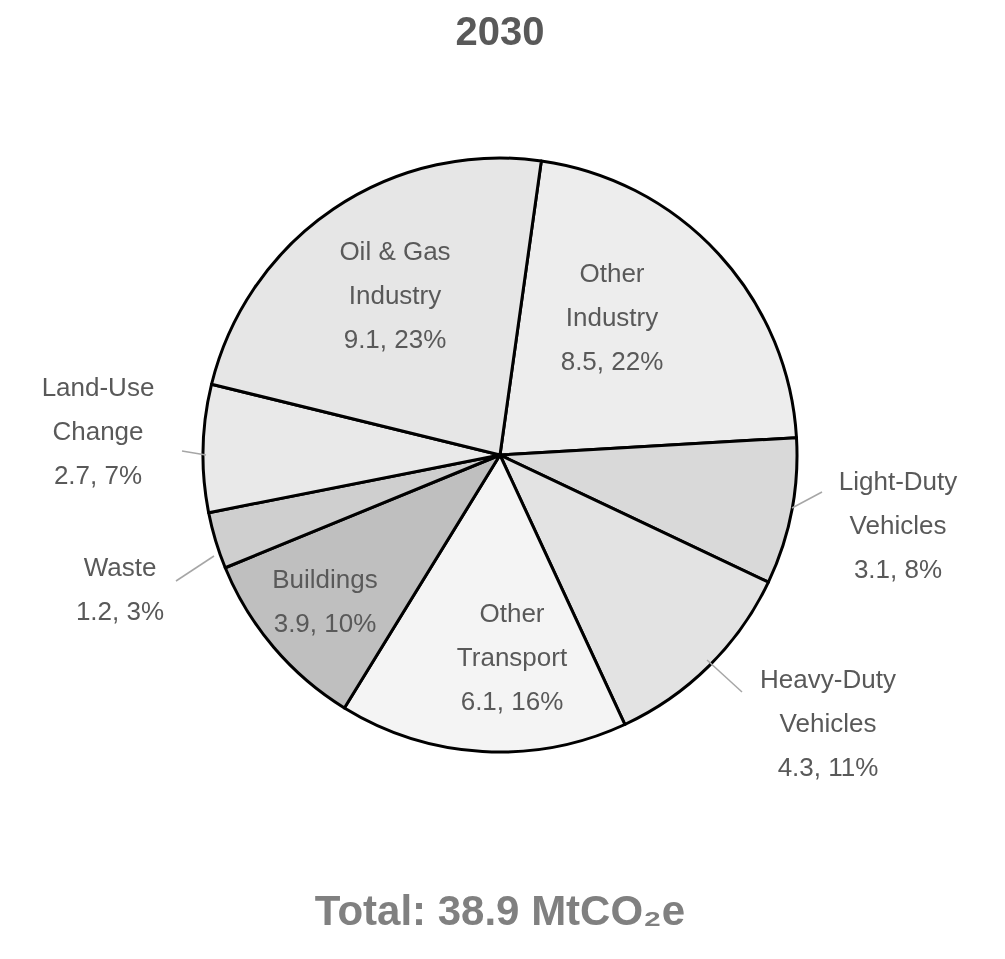 Image resolution: width=1005 pixels, height=959 pixels. Describe the element at coordinates (512, 635) in the screenshot. I see `slice-label: Other Transport` at that location.